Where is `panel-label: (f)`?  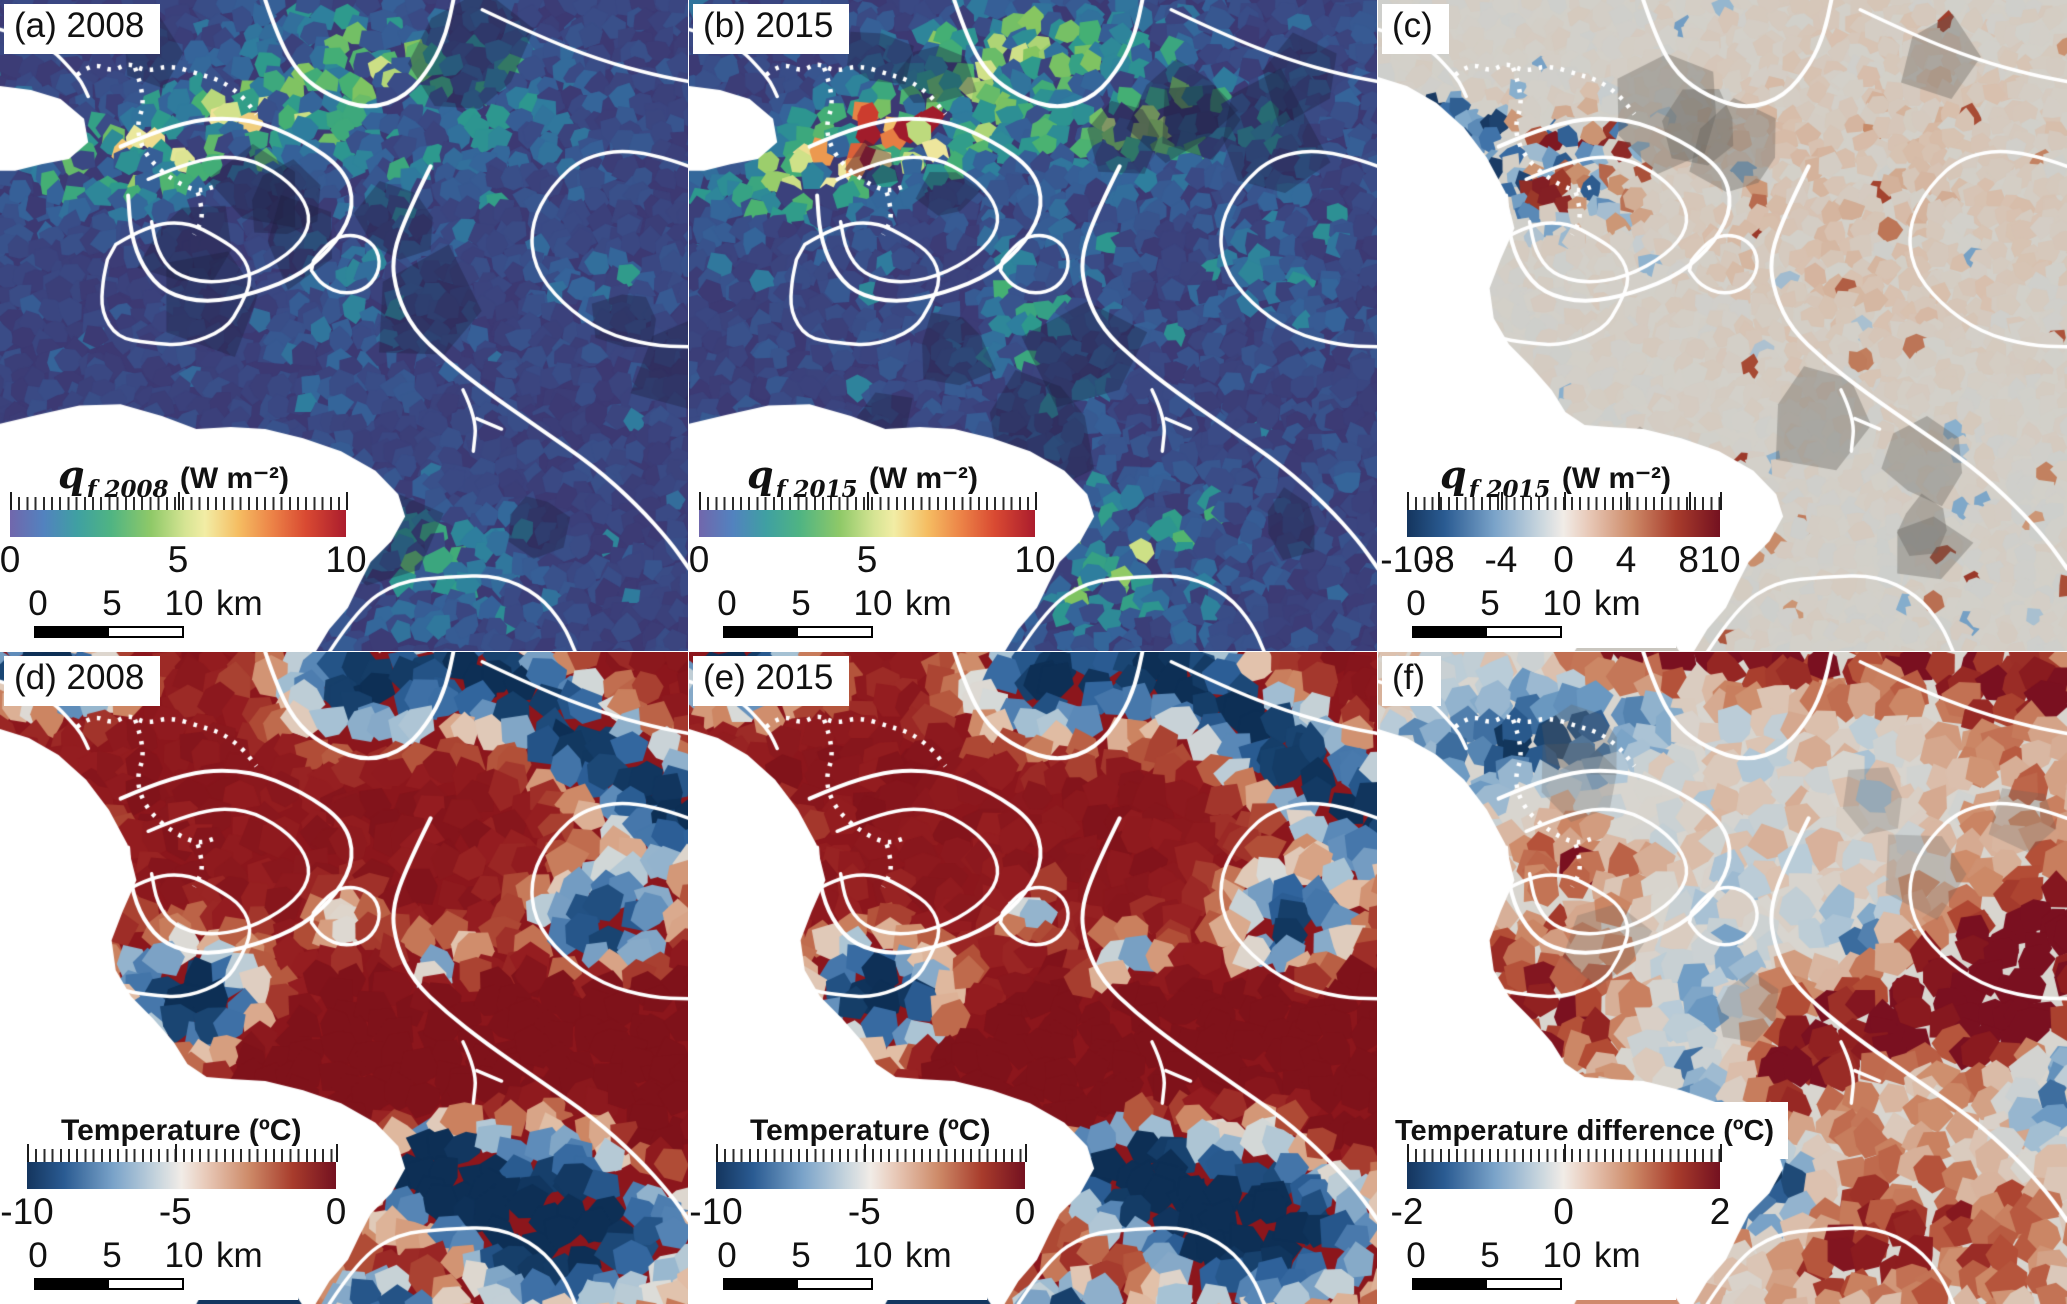
panel-label: (f) is located at coordinates (1412, 681).